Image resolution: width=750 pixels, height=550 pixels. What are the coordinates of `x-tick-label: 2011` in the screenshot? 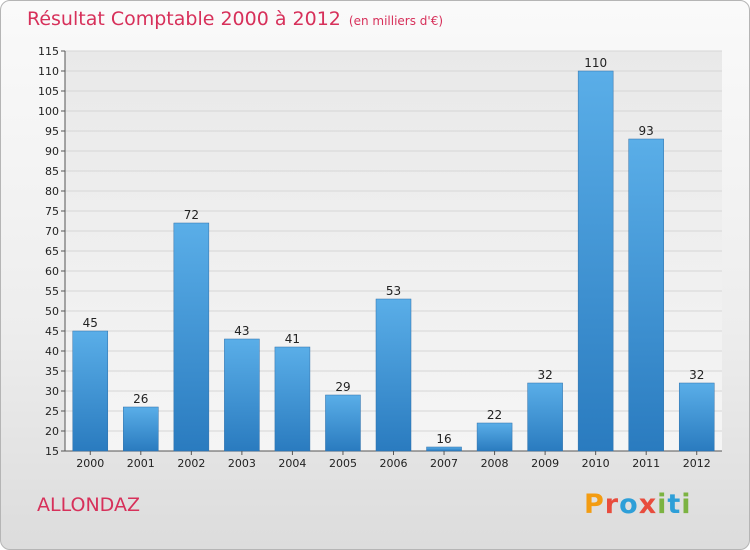 It's located at (646, 463).